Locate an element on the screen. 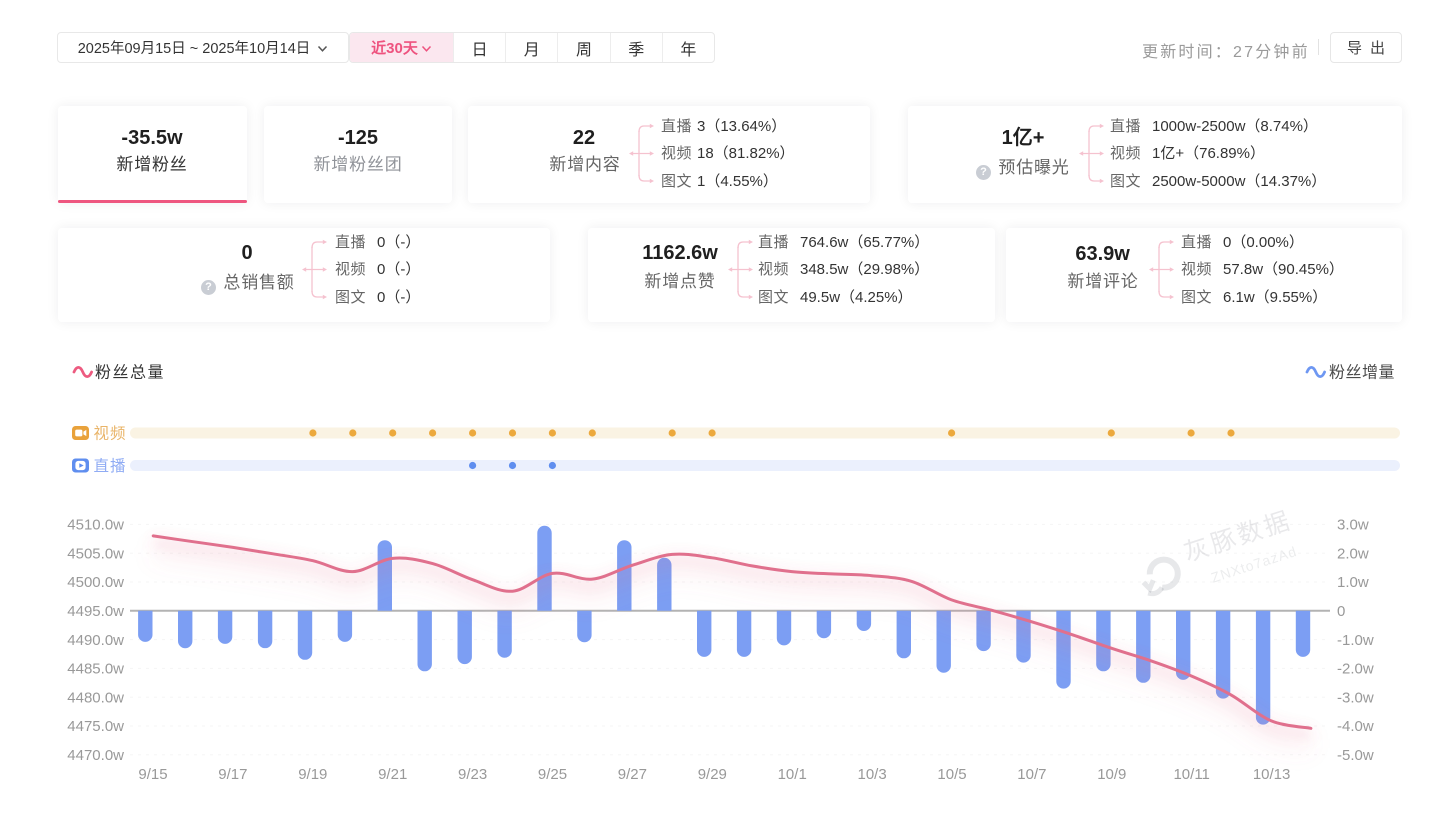 This screenshot has height=832, width=1432. svg-text: 4495.0w is located at coordinates (95, 611).